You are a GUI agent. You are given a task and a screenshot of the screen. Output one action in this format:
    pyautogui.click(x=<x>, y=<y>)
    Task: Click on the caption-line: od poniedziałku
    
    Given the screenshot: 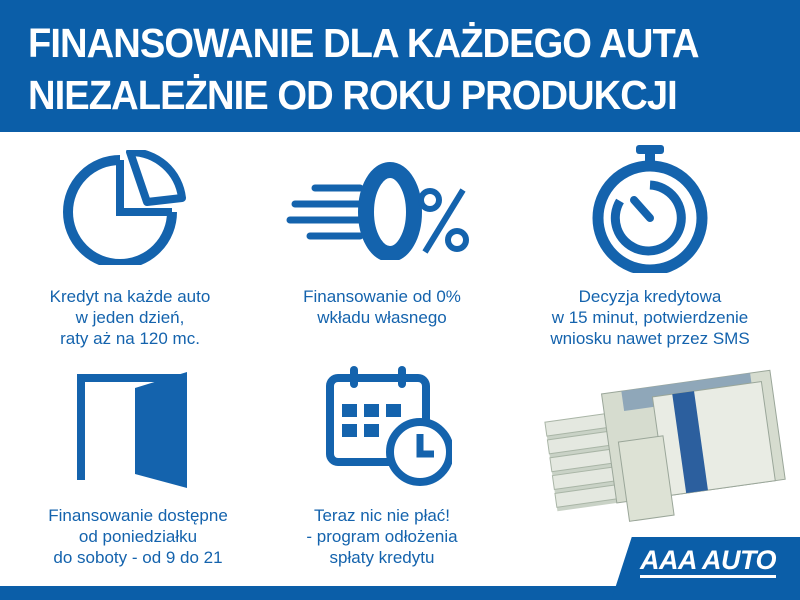 What is the action you would take?
    pyautogui.click(x=138, y=536)
    